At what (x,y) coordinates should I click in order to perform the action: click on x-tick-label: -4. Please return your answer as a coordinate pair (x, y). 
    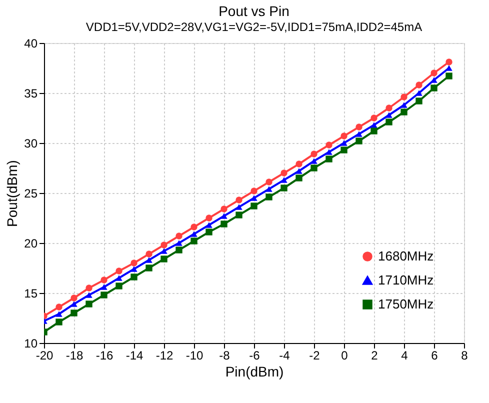
    Looking at the image, I should click on (284, 355).